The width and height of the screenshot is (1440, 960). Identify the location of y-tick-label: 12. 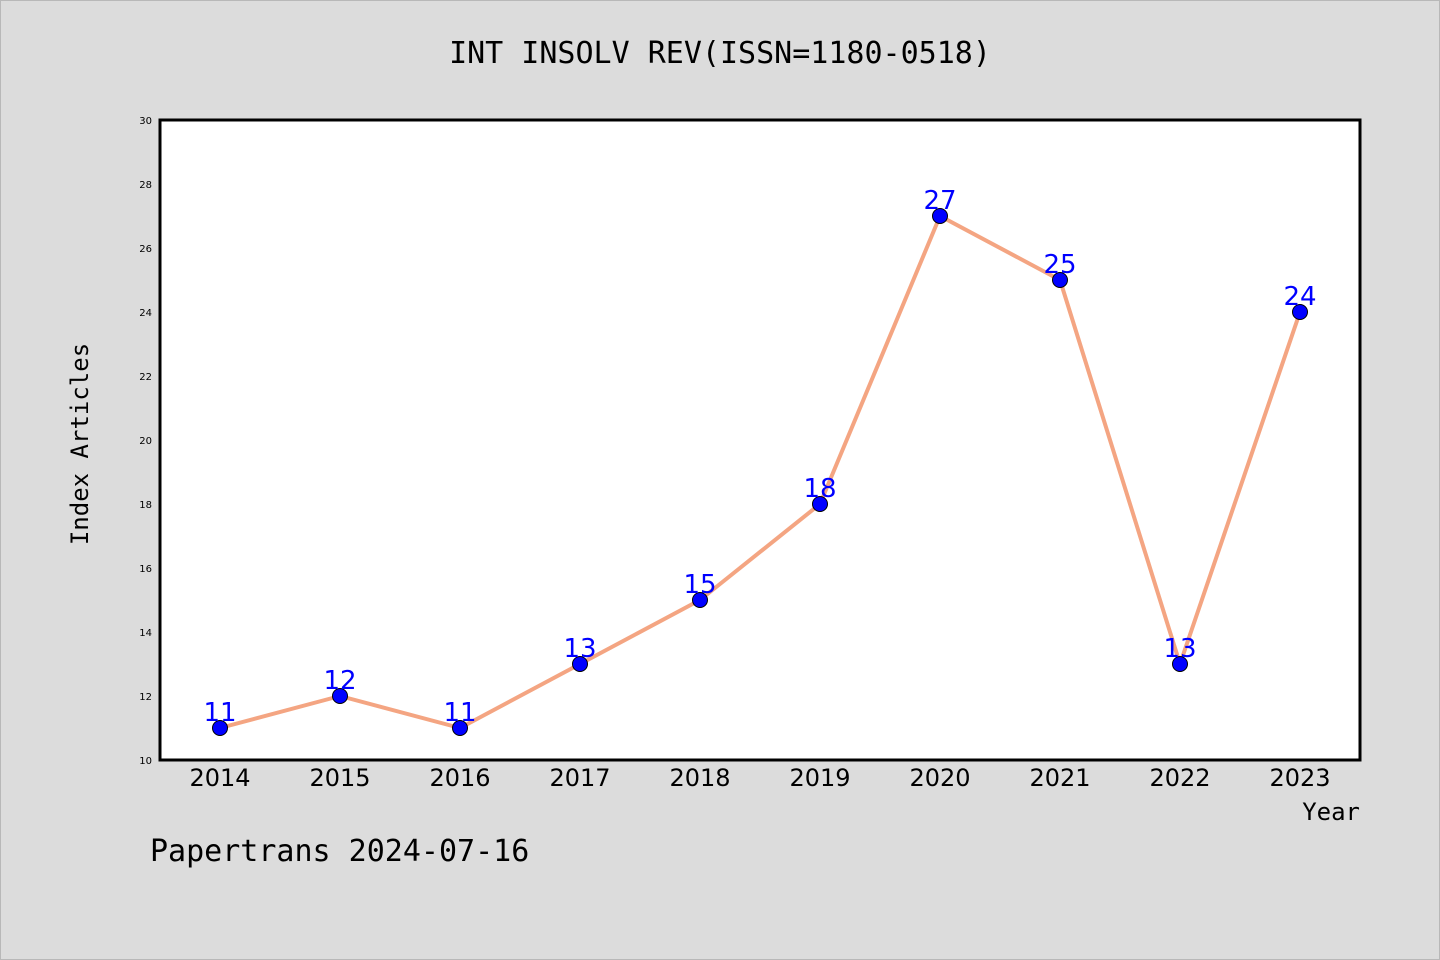
(145, 697).